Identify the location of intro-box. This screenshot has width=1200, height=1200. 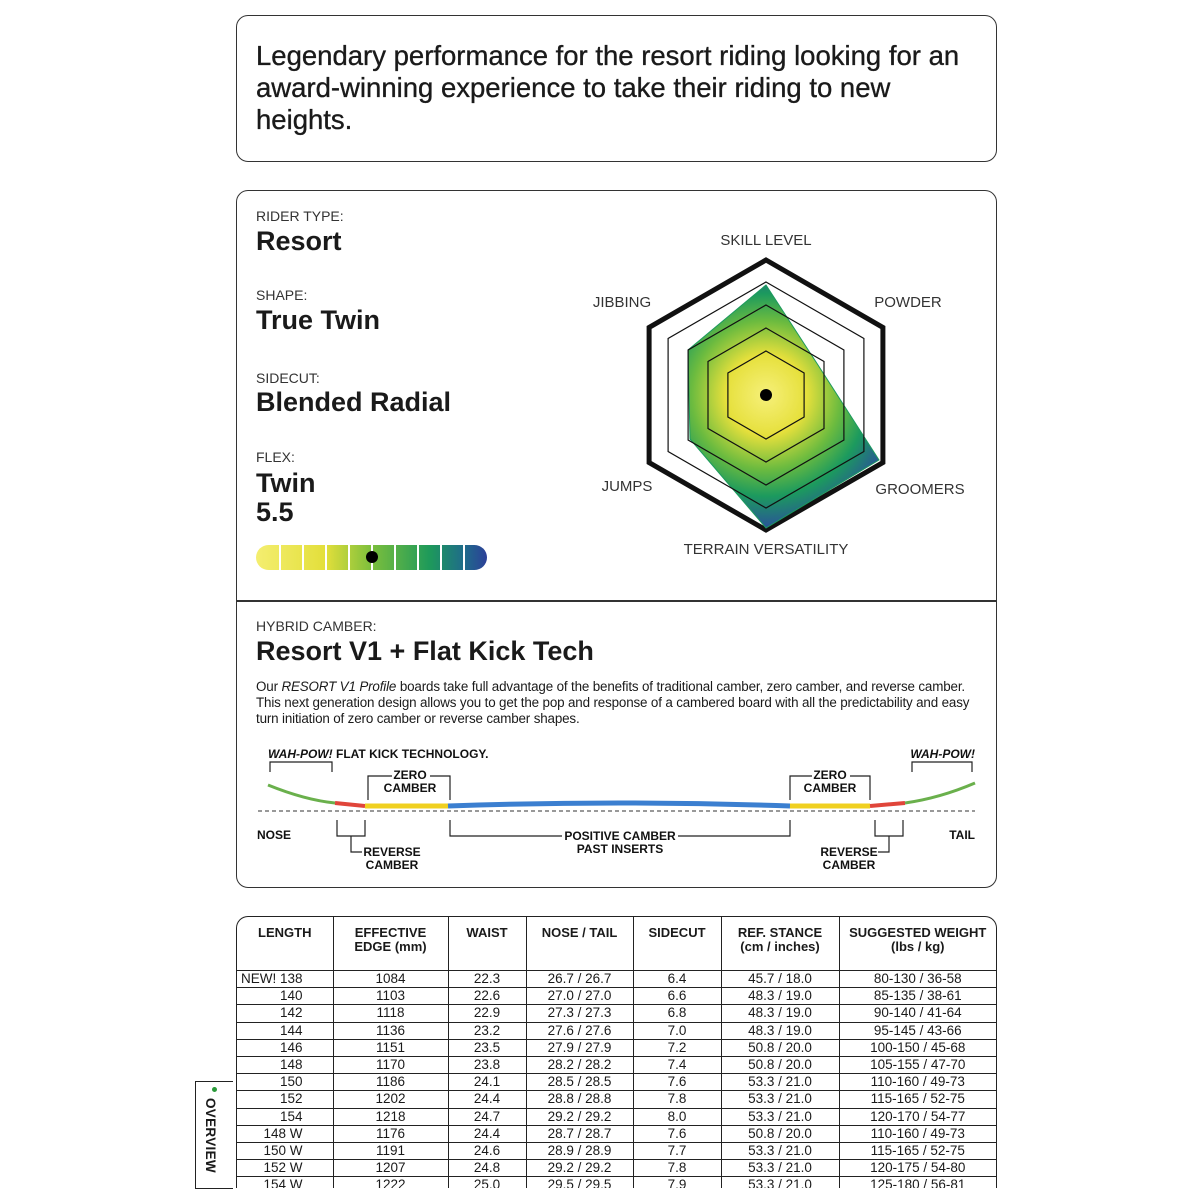
(616, 88).